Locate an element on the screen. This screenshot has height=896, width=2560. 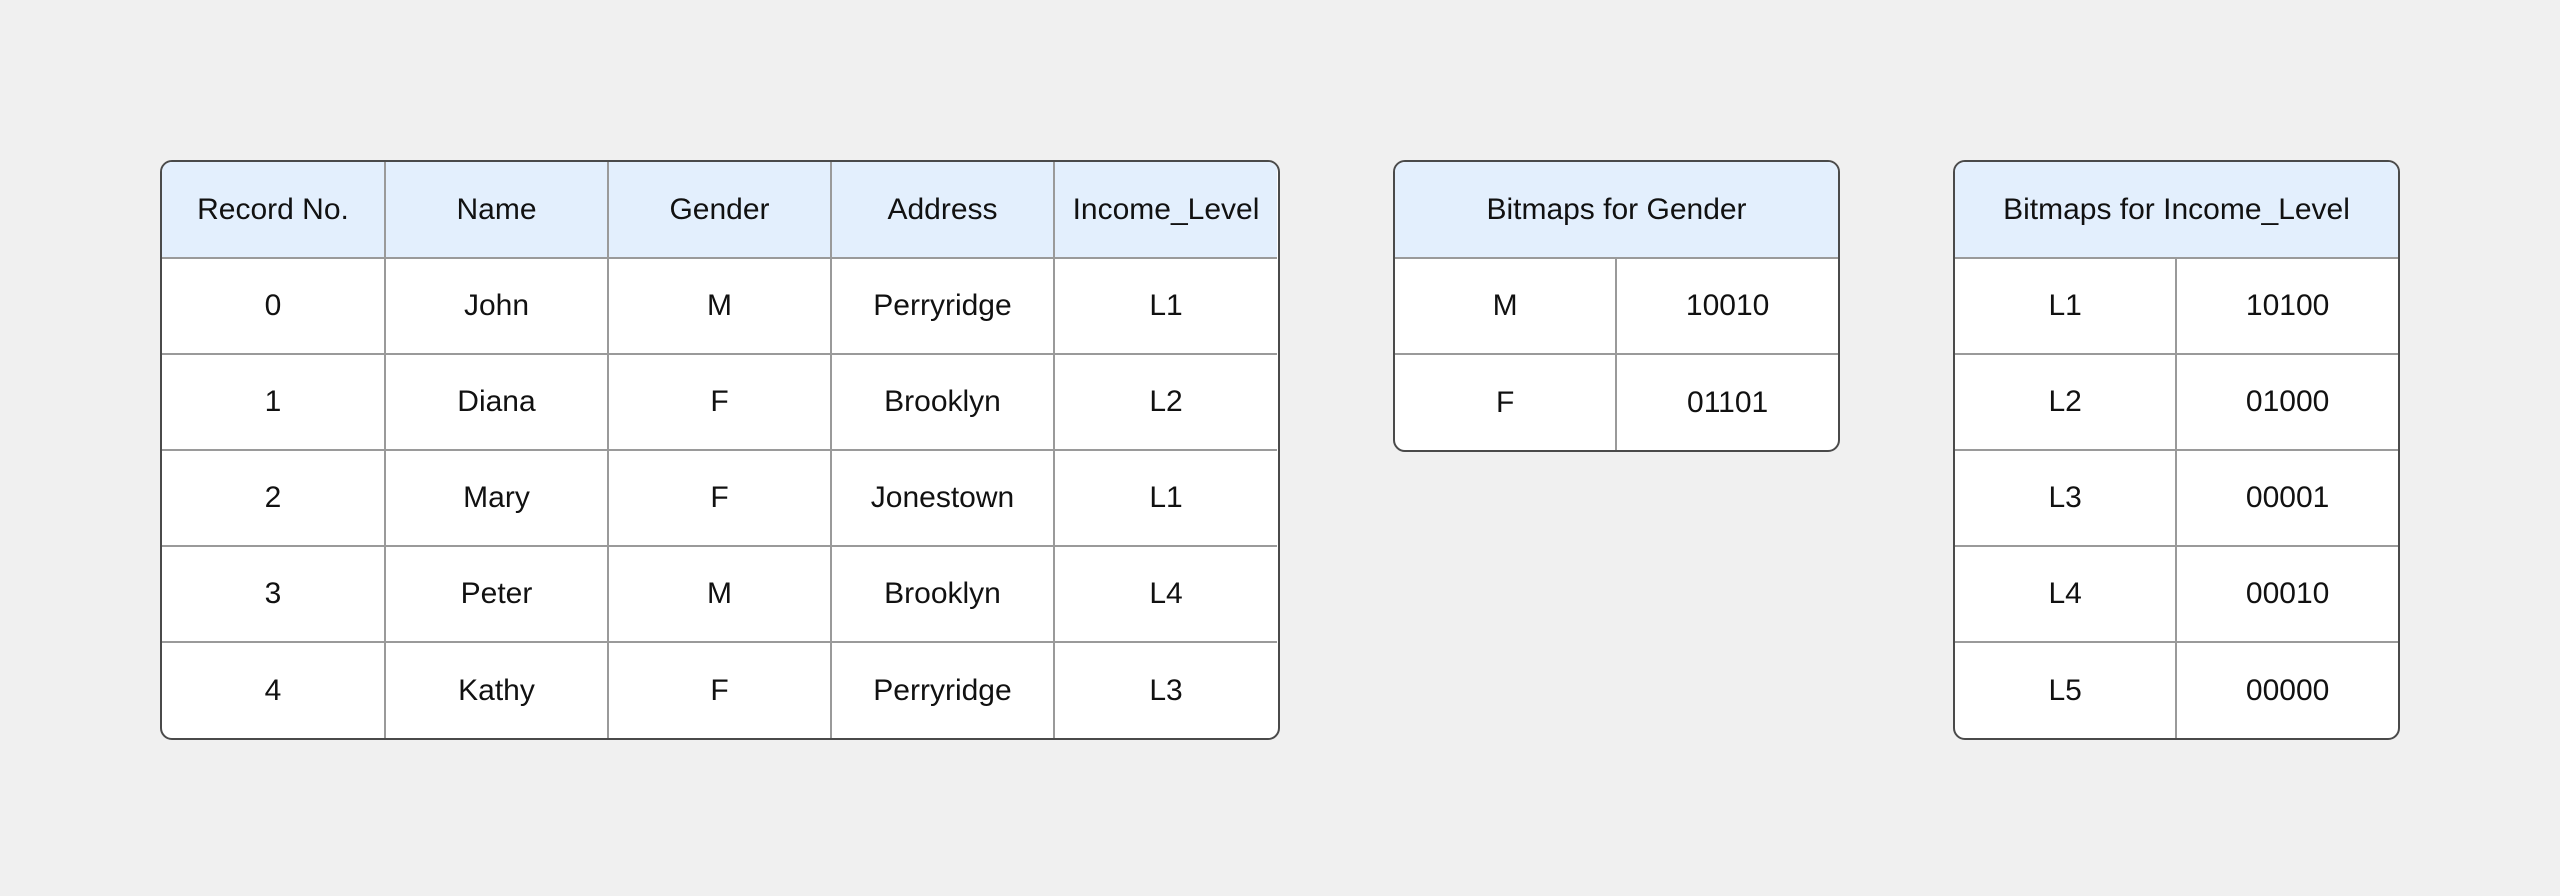
table-row: L3 00001 is located at coordinates (2176, 498).